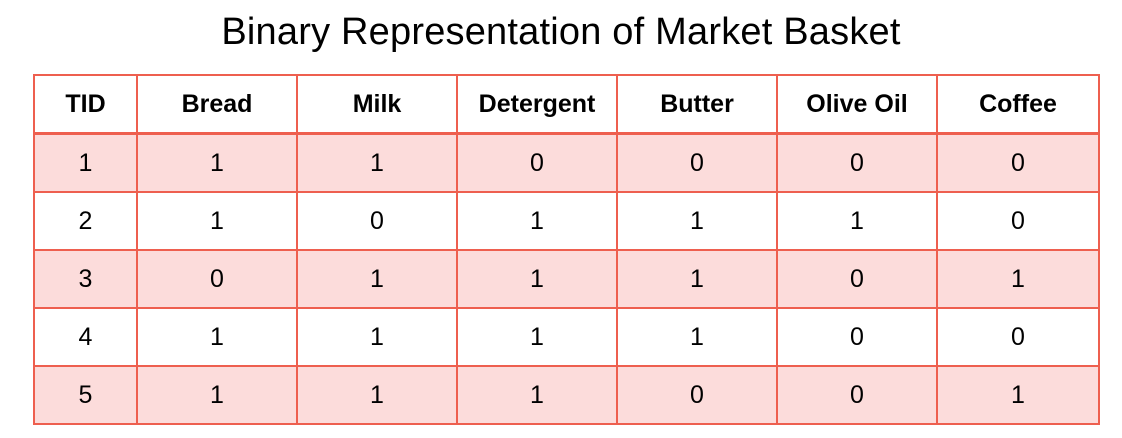  Describe the element at coordinates (697, 104) in the screenshot. I see `column-header-butter: Butter` at that location.